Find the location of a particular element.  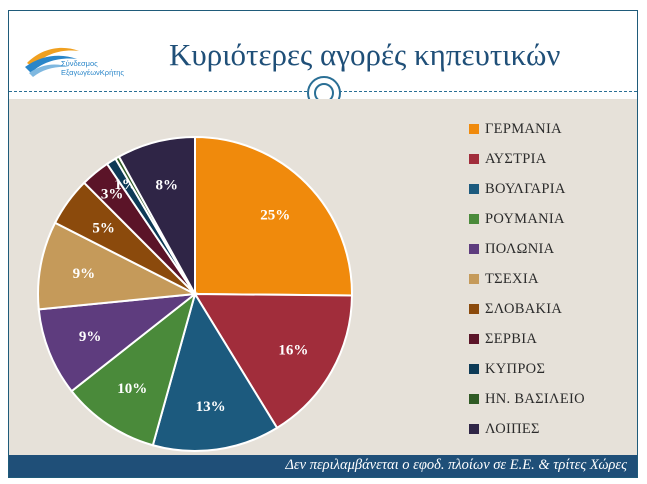

data-label-4: 9% is located at coordinates (90, 337).